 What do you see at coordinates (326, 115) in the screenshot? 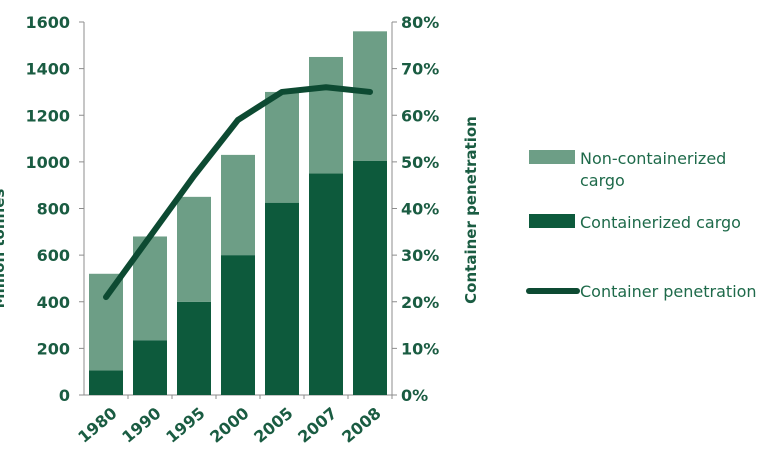
I see `bar-non-containerized-cargo-2007` at bounding box center [326, 115].